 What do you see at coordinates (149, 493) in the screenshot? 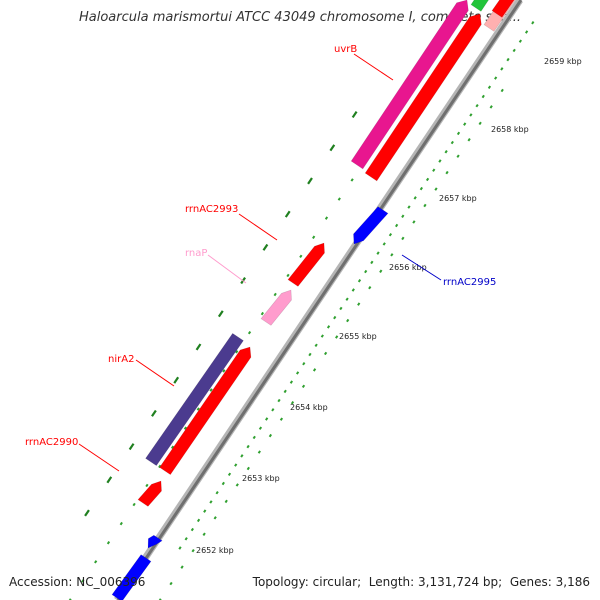
I see `rrnAC2990-cds` at bounding box center [149, 493].